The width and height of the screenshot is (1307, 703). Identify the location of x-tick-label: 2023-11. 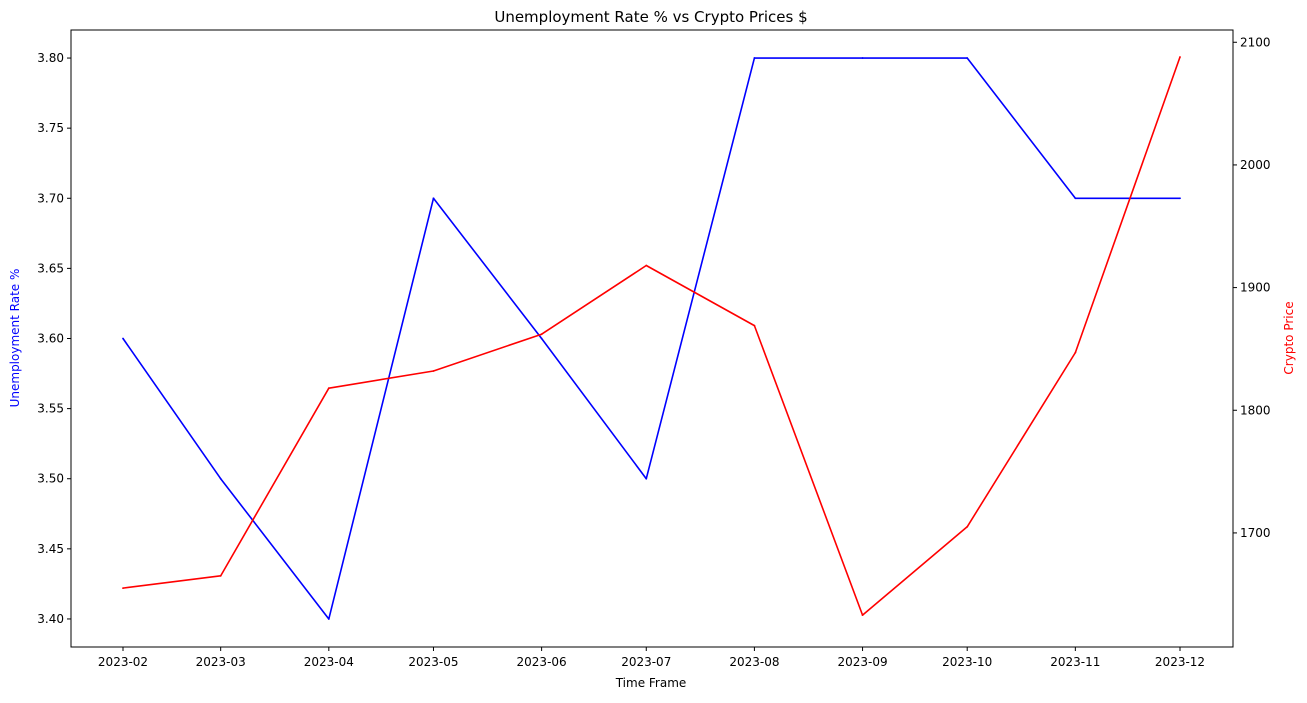
(1075, 662).